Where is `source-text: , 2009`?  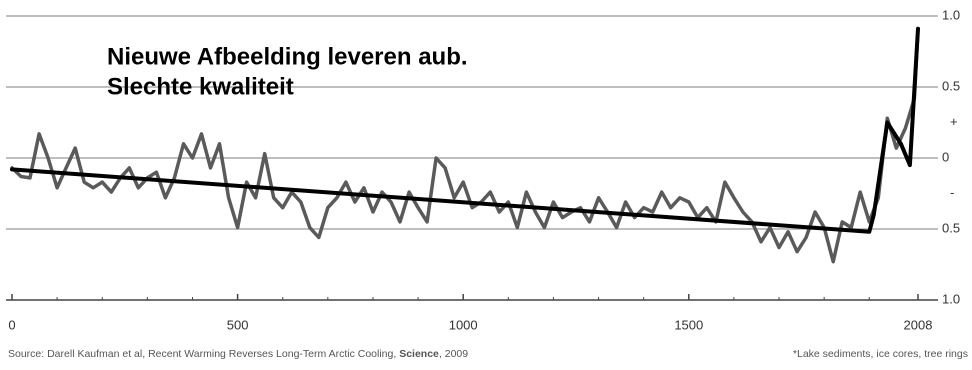 source-text: , 2009 is located at coordinates (453, 354).